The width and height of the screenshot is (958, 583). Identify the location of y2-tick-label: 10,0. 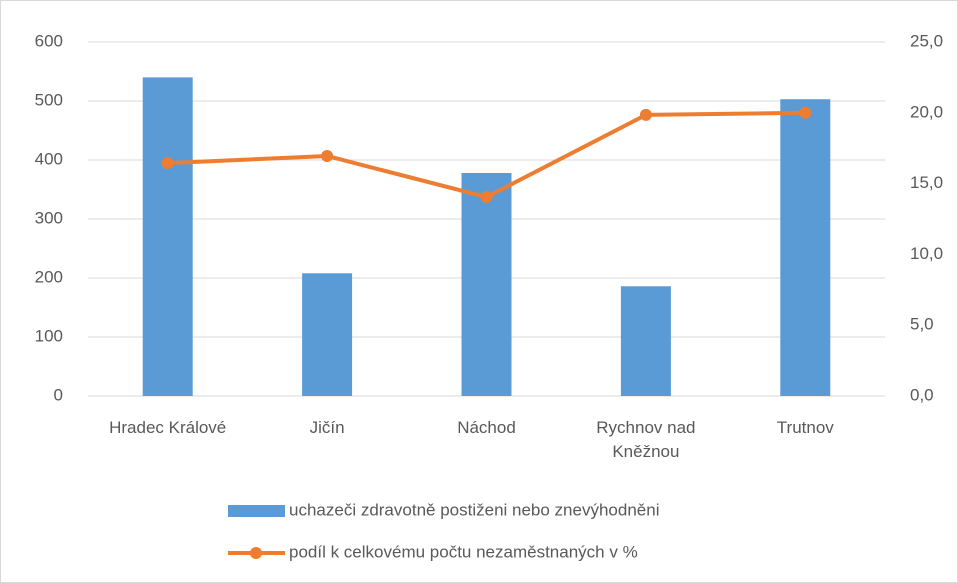
(926, 253).